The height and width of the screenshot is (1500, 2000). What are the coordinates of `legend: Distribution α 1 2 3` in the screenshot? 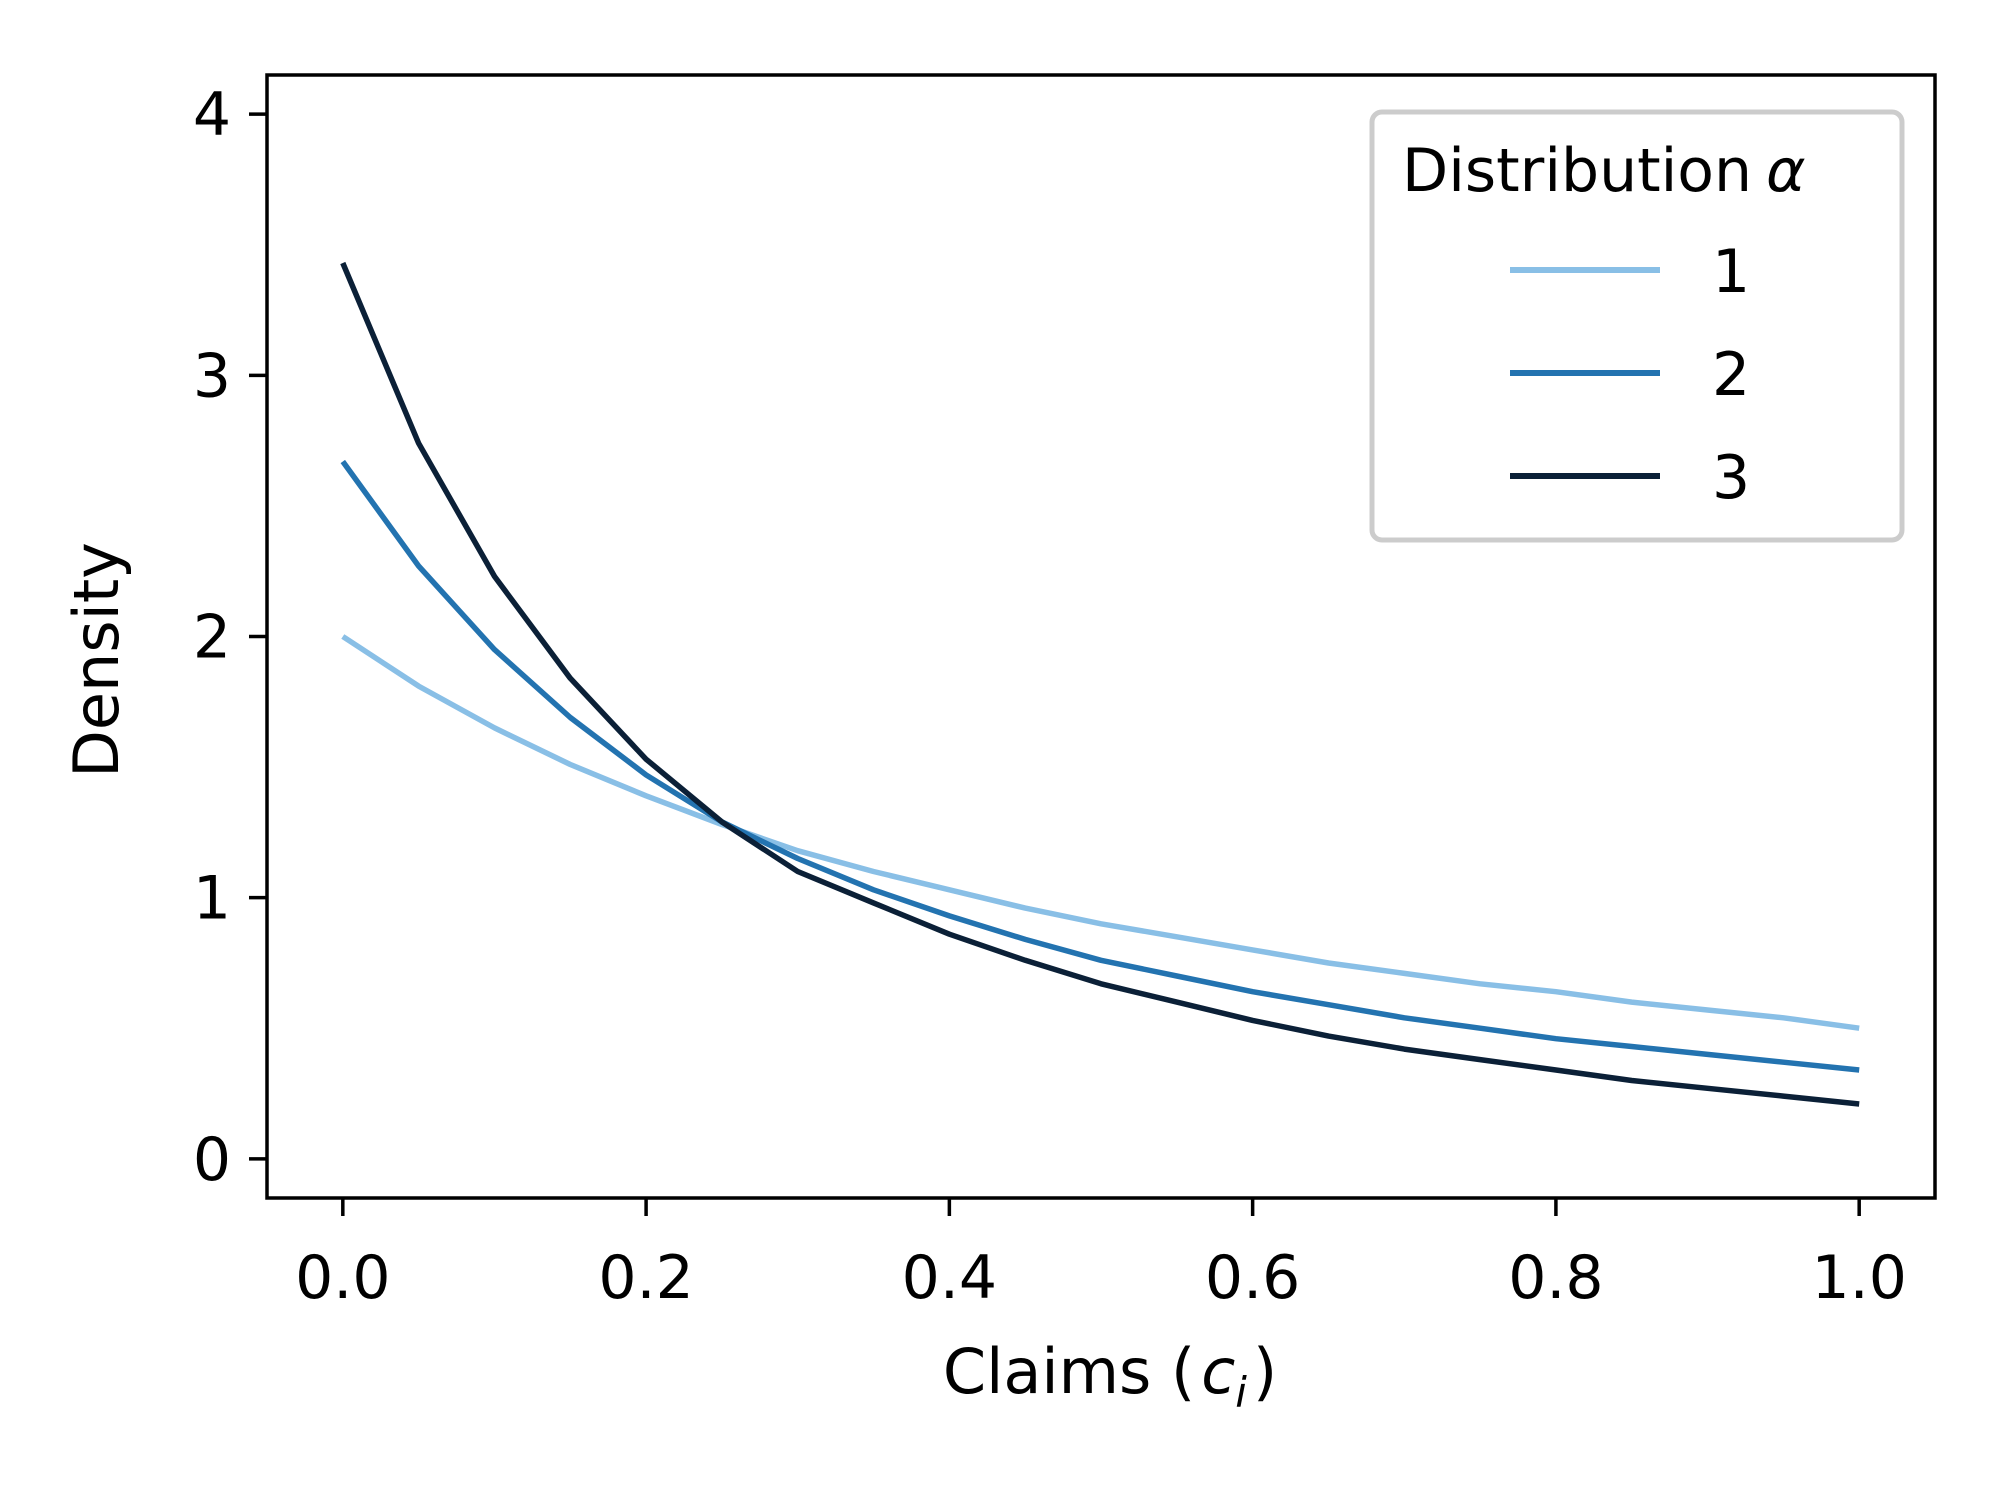 It's located at (1637, 326).